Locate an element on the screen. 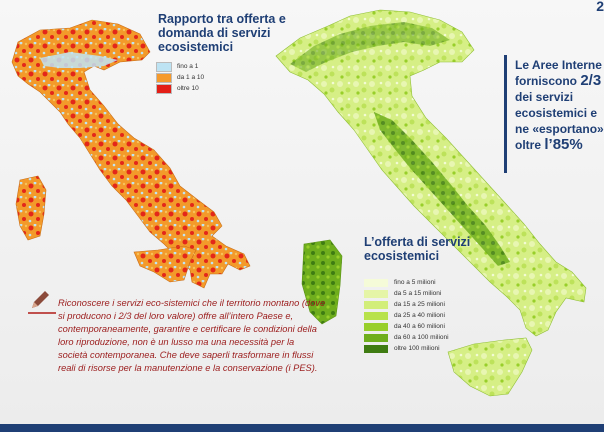 This screenshot has width=604, height=432. right-legend-row: da 25 a 40 milioni is located at coordinates (406, 315).